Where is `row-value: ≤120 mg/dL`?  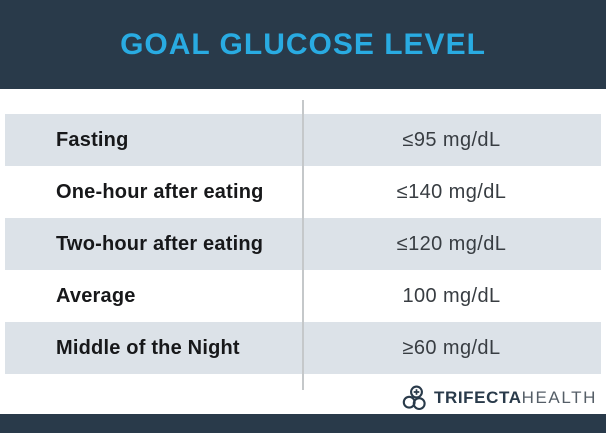
row-value: ≤120 mg/dL is located at coordinates (451, 243).